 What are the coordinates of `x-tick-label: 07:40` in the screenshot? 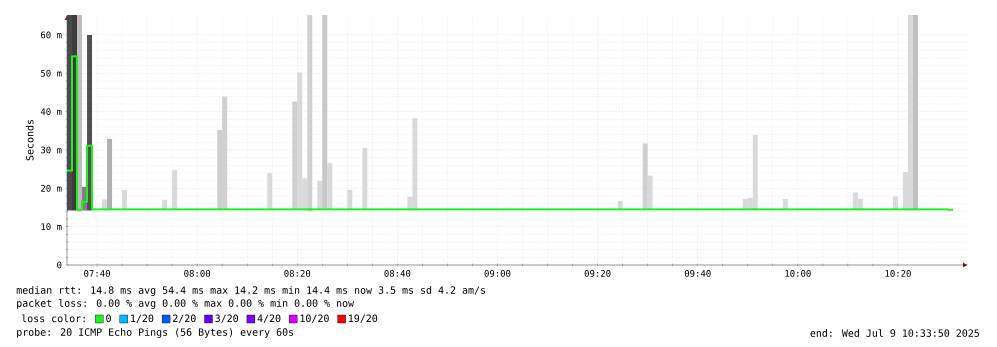 It's located at (97, 273).